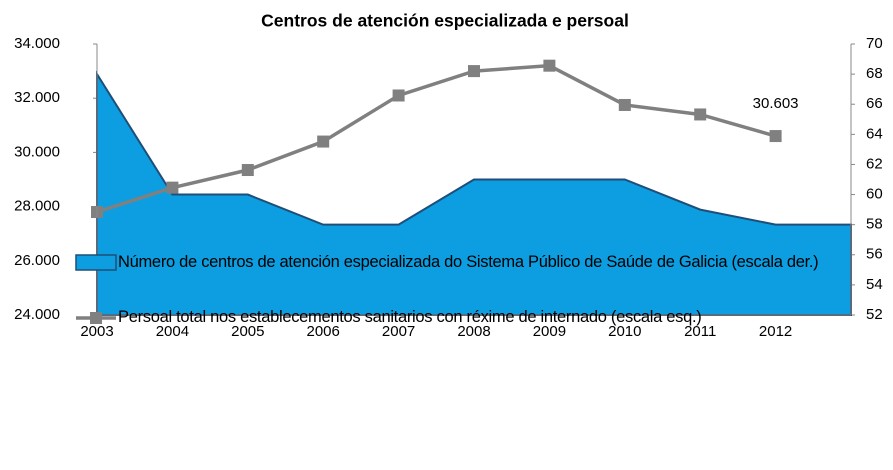  I want to click on y-tick-label: 28.000, so click(37, 206).